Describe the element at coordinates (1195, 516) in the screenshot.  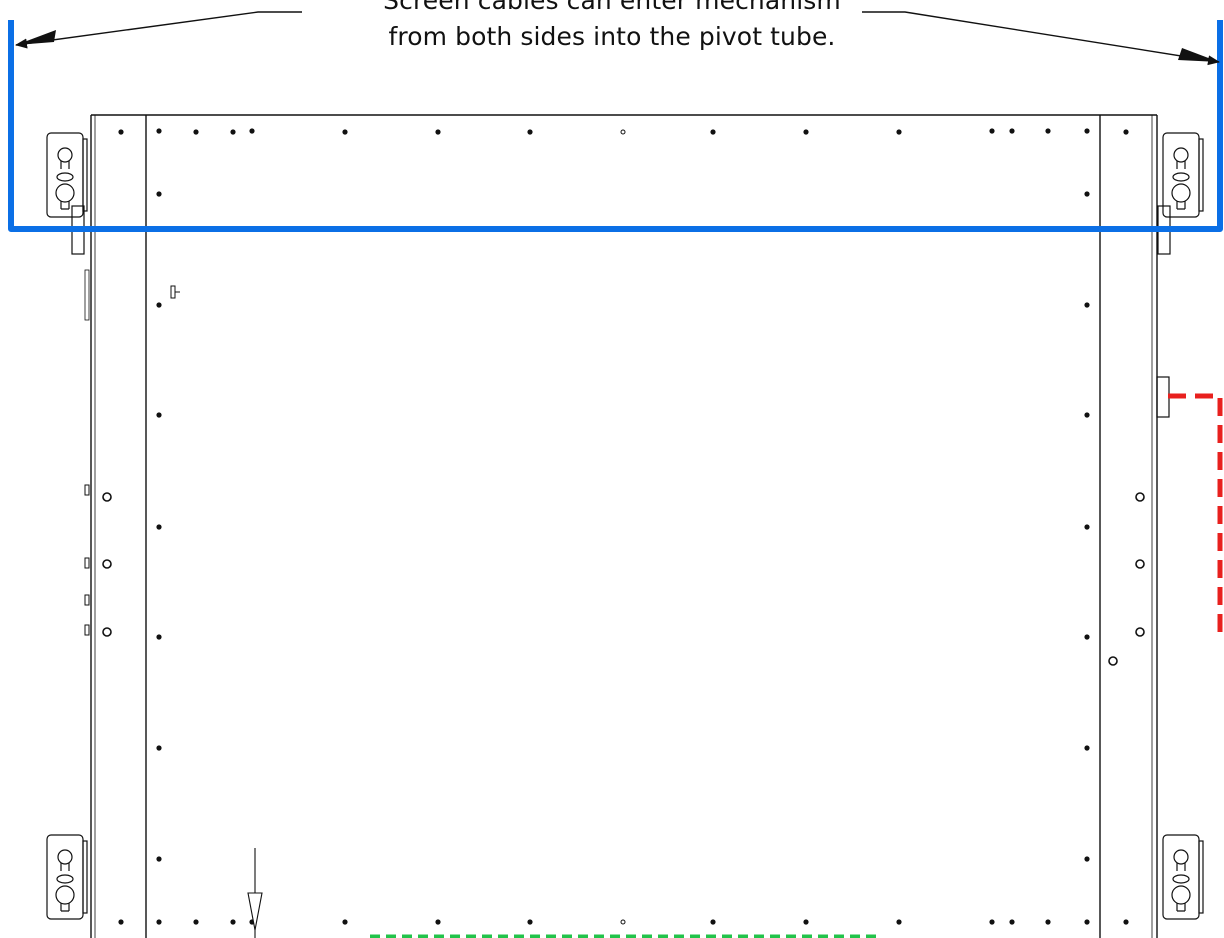
I see `cable-path-red` at that location.